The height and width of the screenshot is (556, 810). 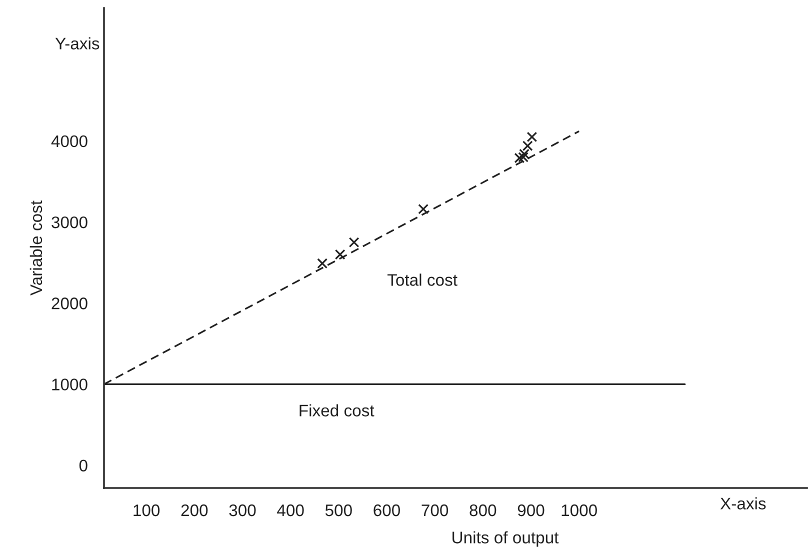 What do you see at coordinates (70, 304) in the screenshot?
I see `y-tick-label: 2000` at bounding box center [70, 304].